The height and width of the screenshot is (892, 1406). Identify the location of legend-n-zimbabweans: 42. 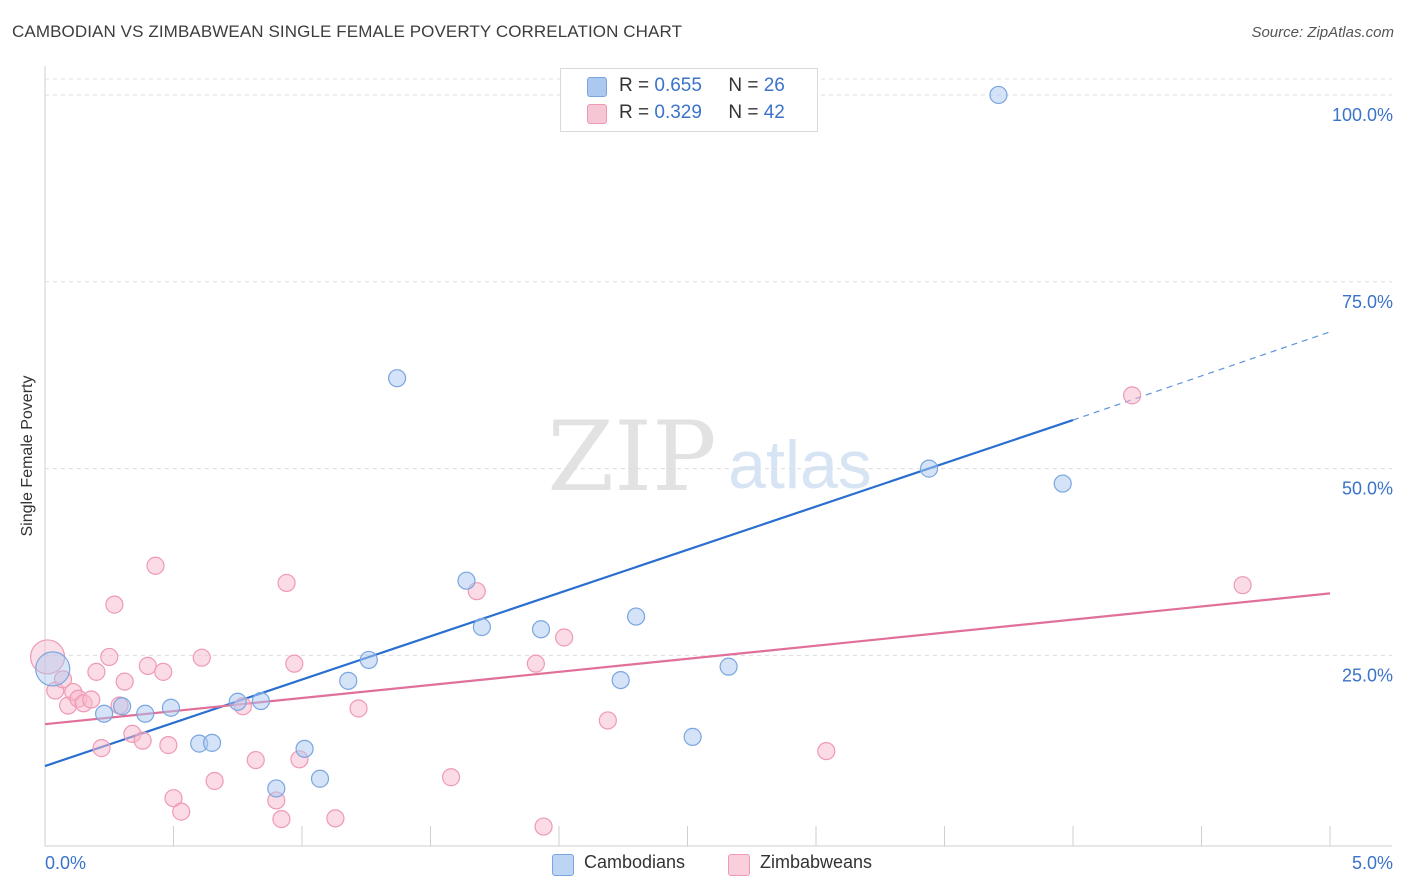
(774, 112).